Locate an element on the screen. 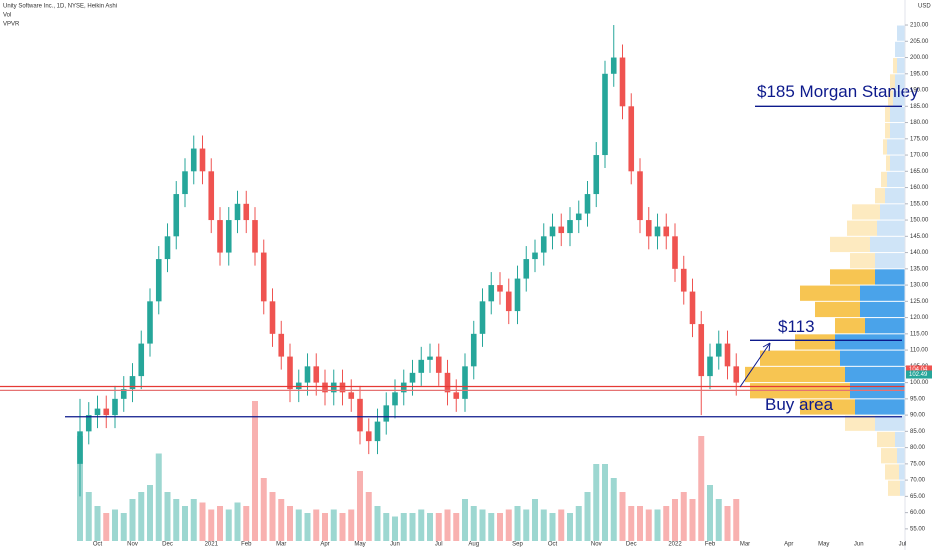  x-tick-label: 2022 is located at coordinates (675, 545).